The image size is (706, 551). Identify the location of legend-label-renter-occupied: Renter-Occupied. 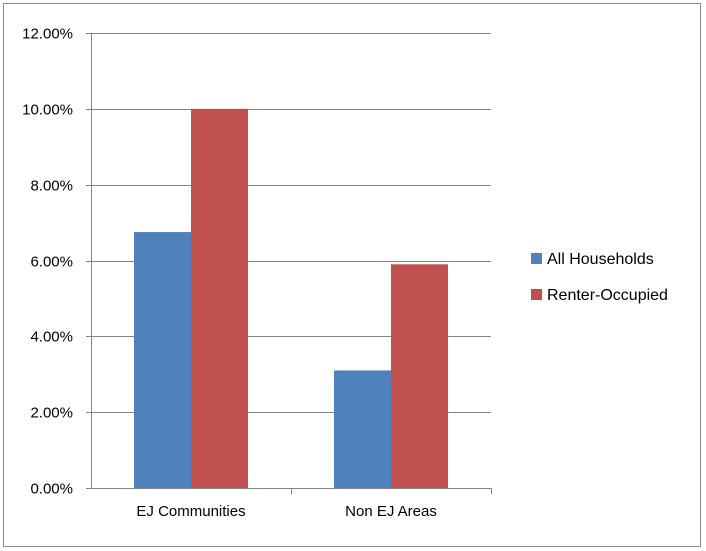
(607, 295).